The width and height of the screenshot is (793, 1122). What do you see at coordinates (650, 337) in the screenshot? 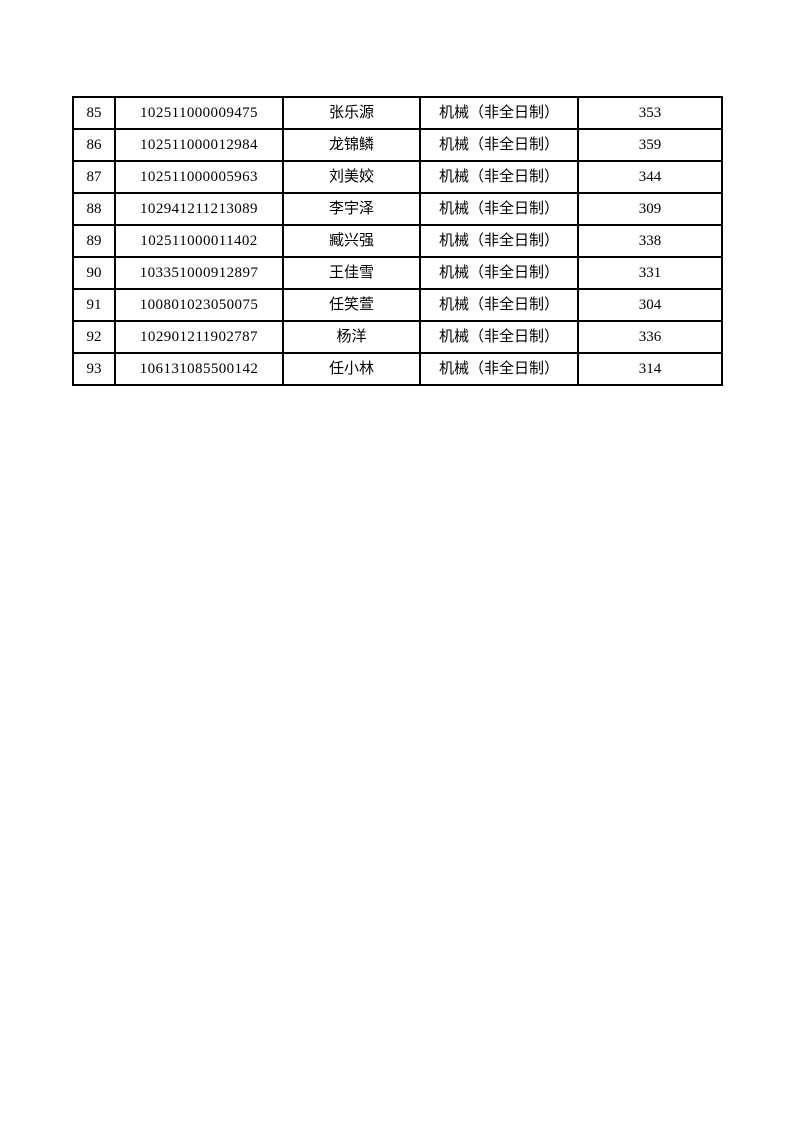
I see `score-cell: 336` at bounding box center [650, 337].